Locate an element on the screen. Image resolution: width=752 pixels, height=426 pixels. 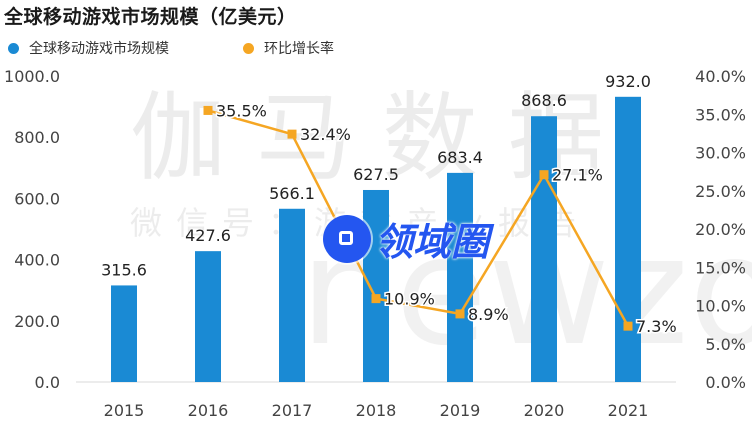
growth-rate-data-label: 8.9% is located at coordinates (488, 314).